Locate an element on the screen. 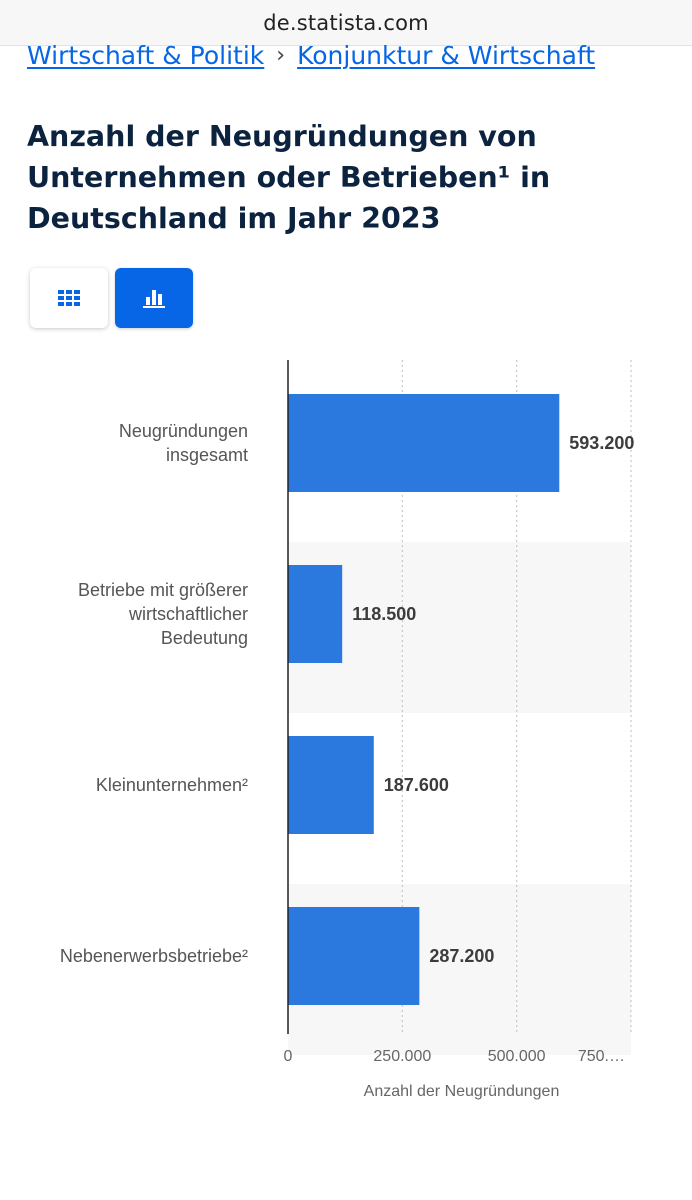  url-text: de.statista.com is located at coordinates (346, 22).